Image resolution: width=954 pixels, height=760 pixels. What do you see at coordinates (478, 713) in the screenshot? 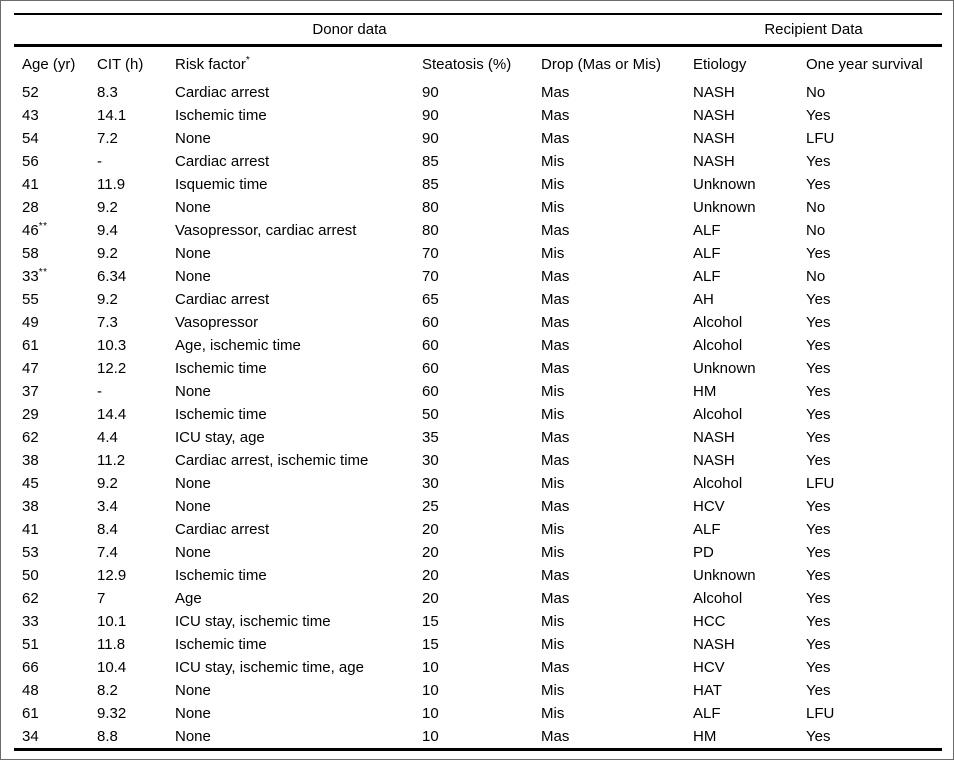
I see `table-row: 61 9.32 None 10 Mis ALF LFU` at bounding box center [478, 713].